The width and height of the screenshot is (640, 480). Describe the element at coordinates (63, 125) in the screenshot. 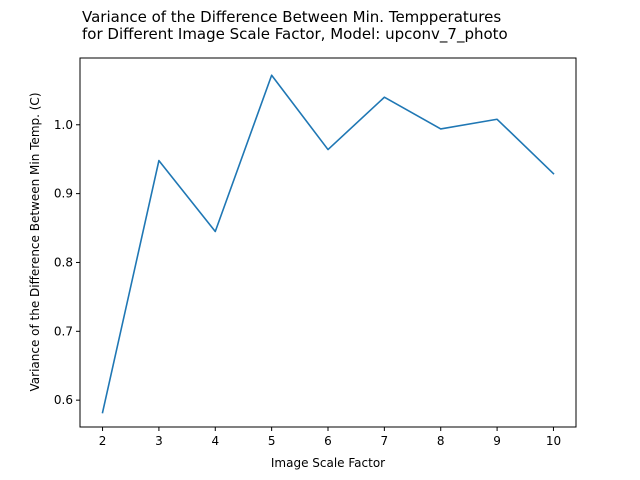

I see `y-tick-label: 1.0` at that location.